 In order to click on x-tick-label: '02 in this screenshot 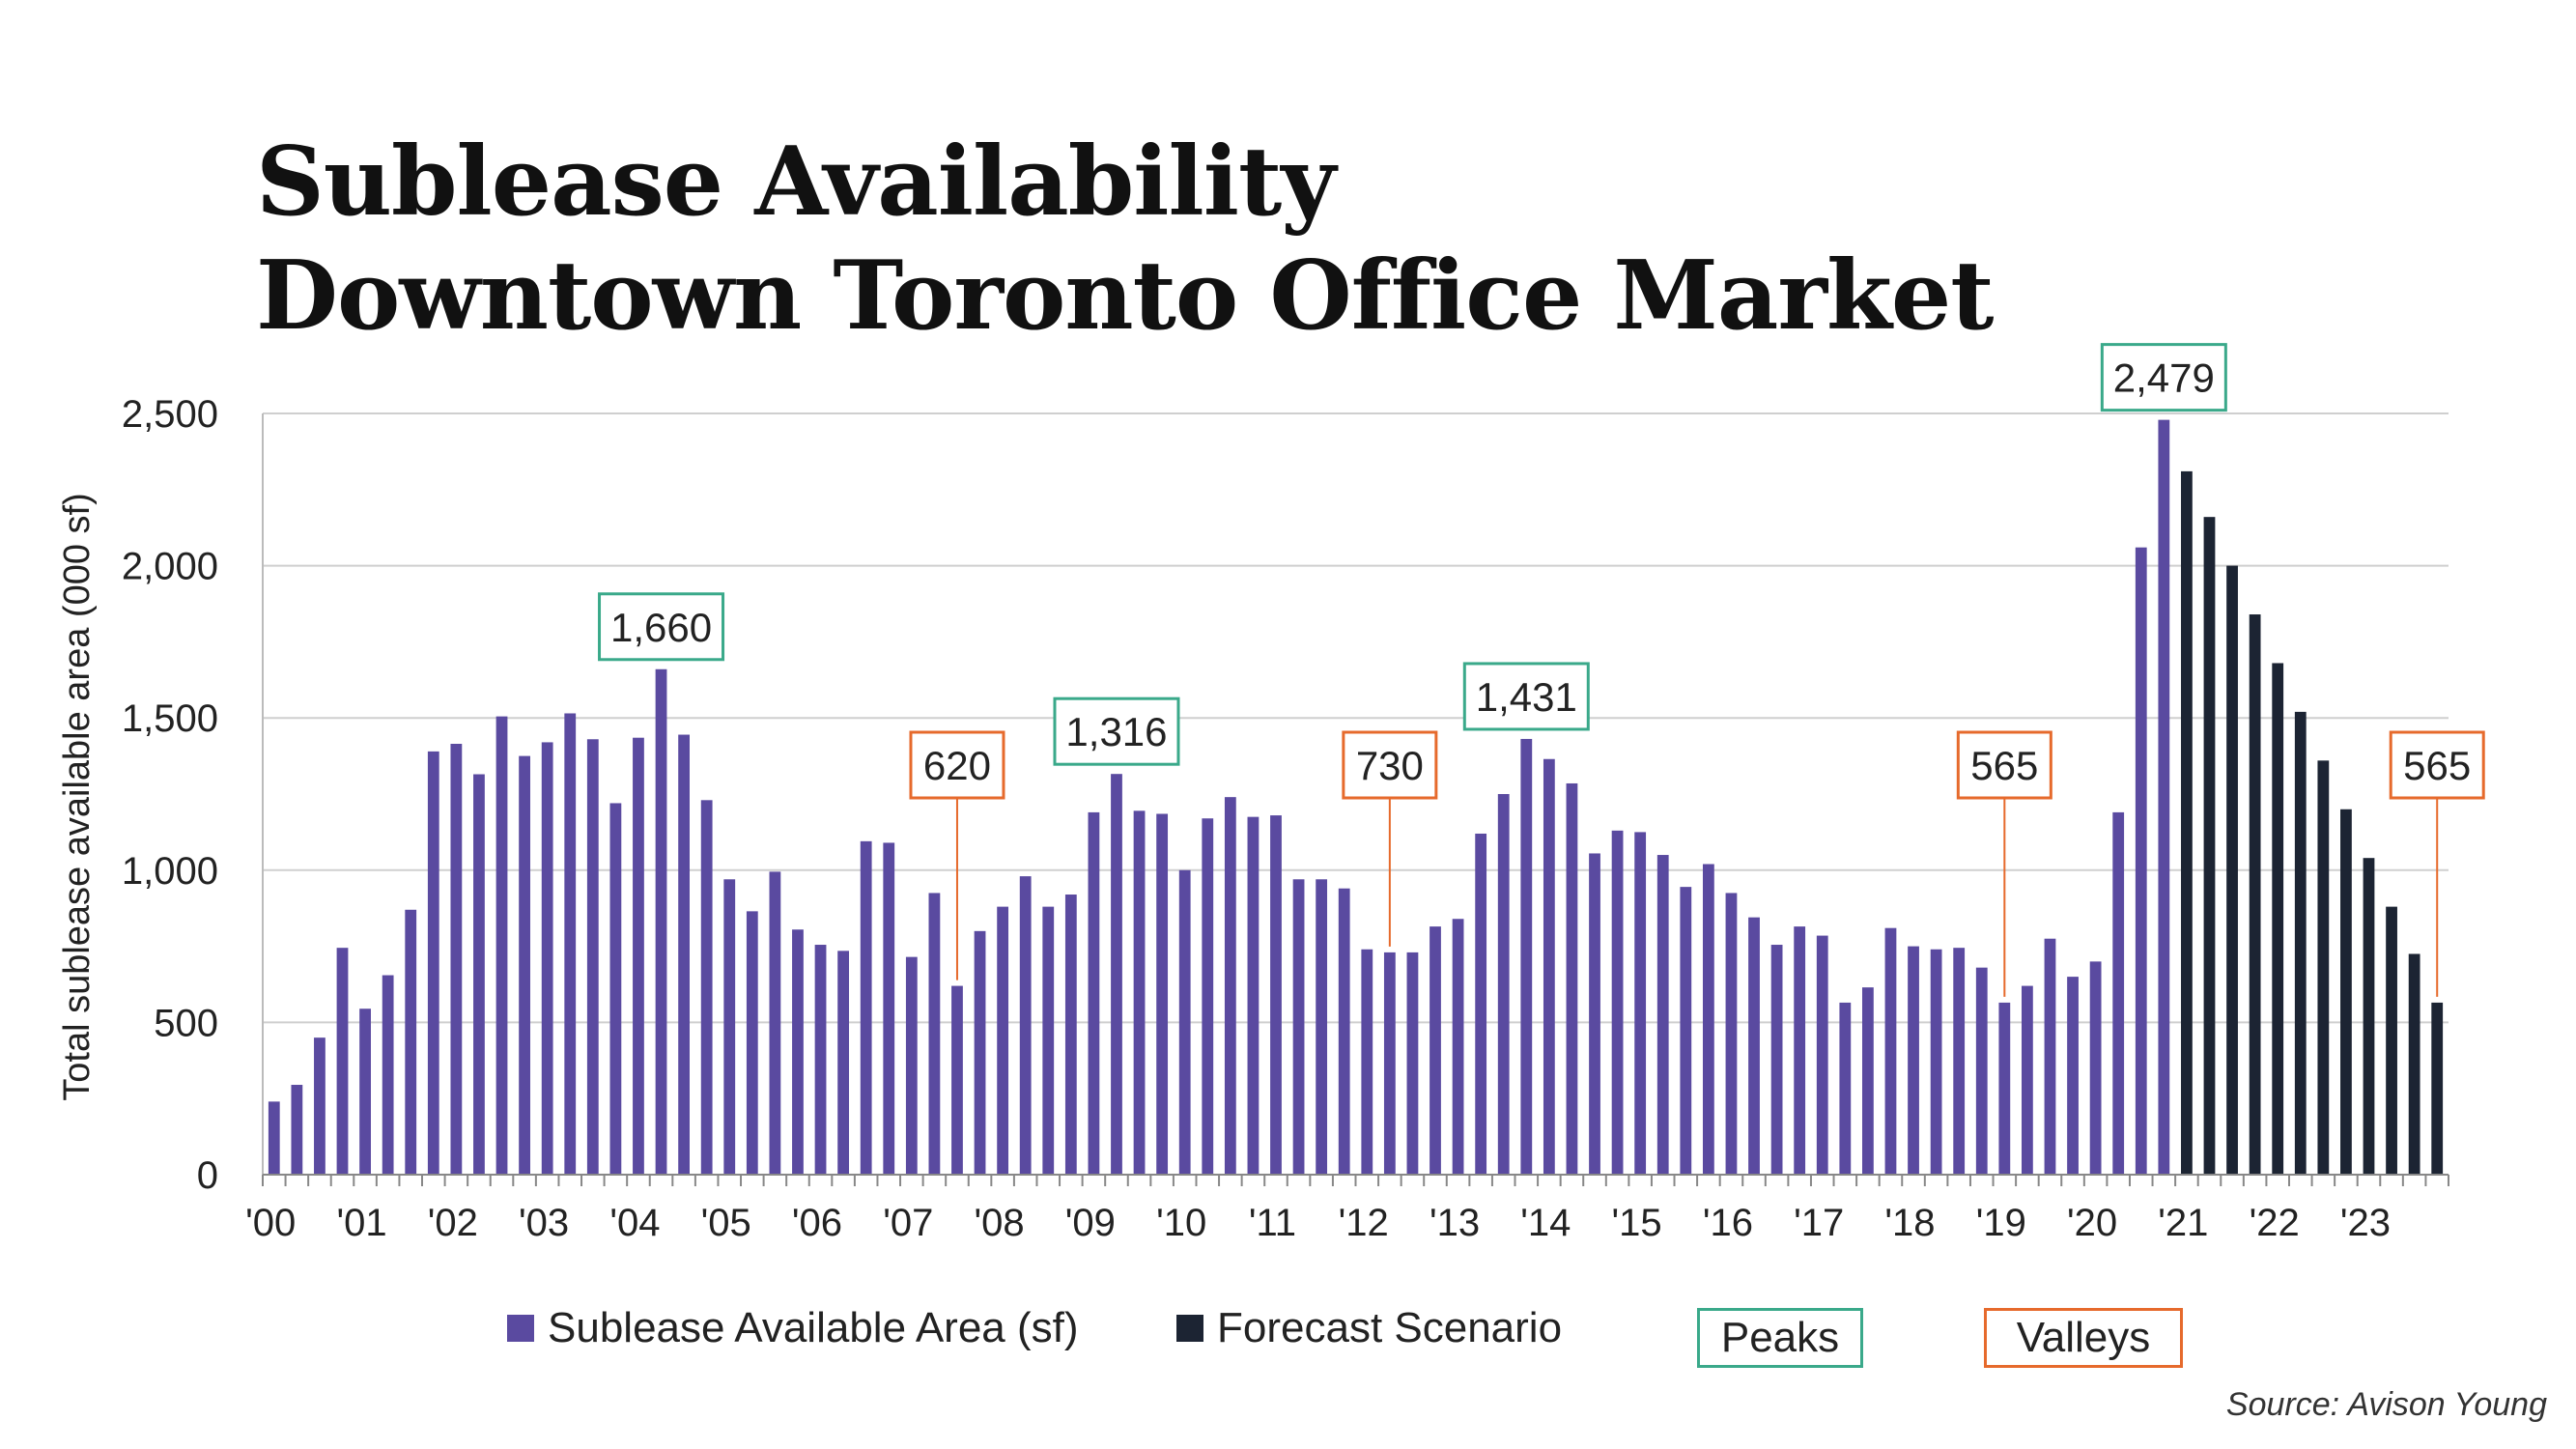, I will do `click(453, 1223)`.